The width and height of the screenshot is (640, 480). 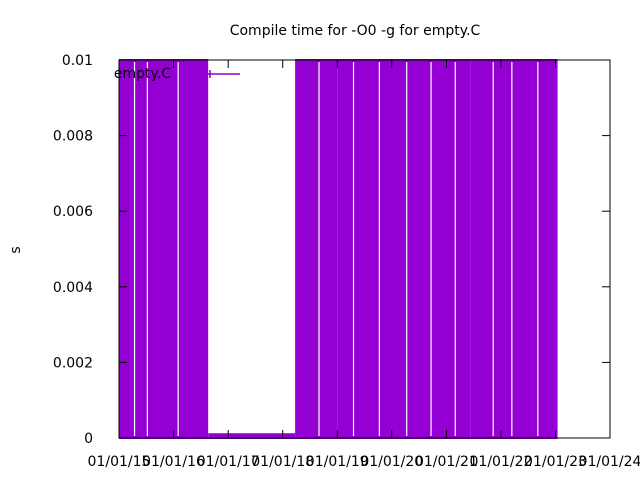 I want to click on x-tick-label-9: 01/01/24, so click(x=609, y=462).